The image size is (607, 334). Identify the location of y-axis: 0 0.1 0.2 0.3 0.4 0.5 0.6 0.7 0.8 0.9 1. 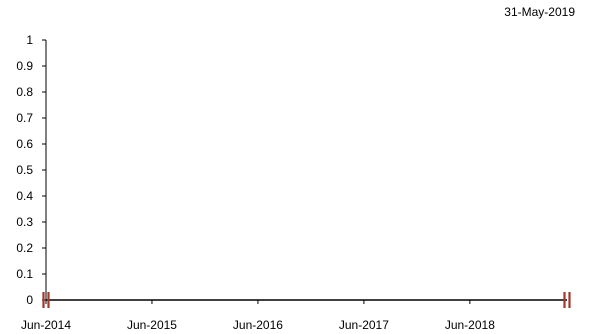
(31, 170).